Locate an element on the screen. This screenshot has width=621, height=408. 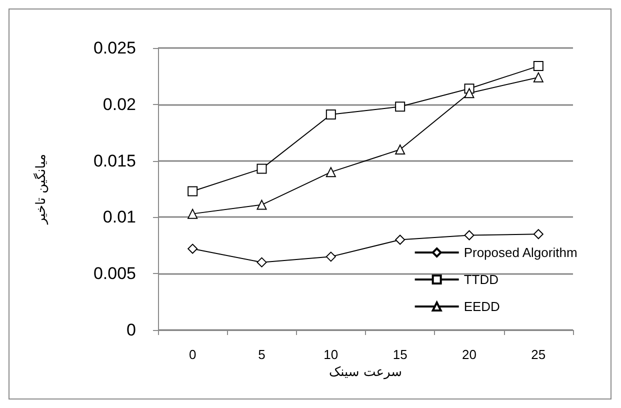
x-tick-label: 0 is located at coordinates (192, 354).